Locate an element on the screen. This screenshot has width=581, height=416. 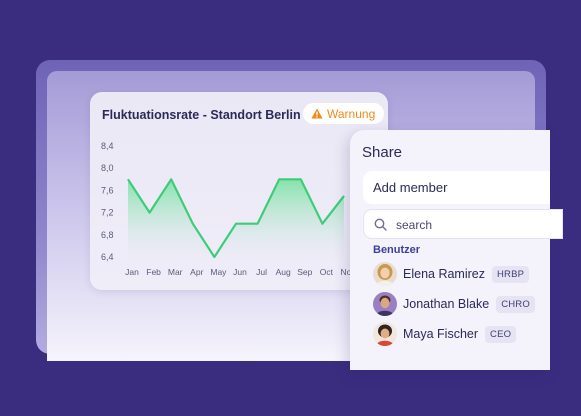
member-search-input is located at coordinates (471, 225).